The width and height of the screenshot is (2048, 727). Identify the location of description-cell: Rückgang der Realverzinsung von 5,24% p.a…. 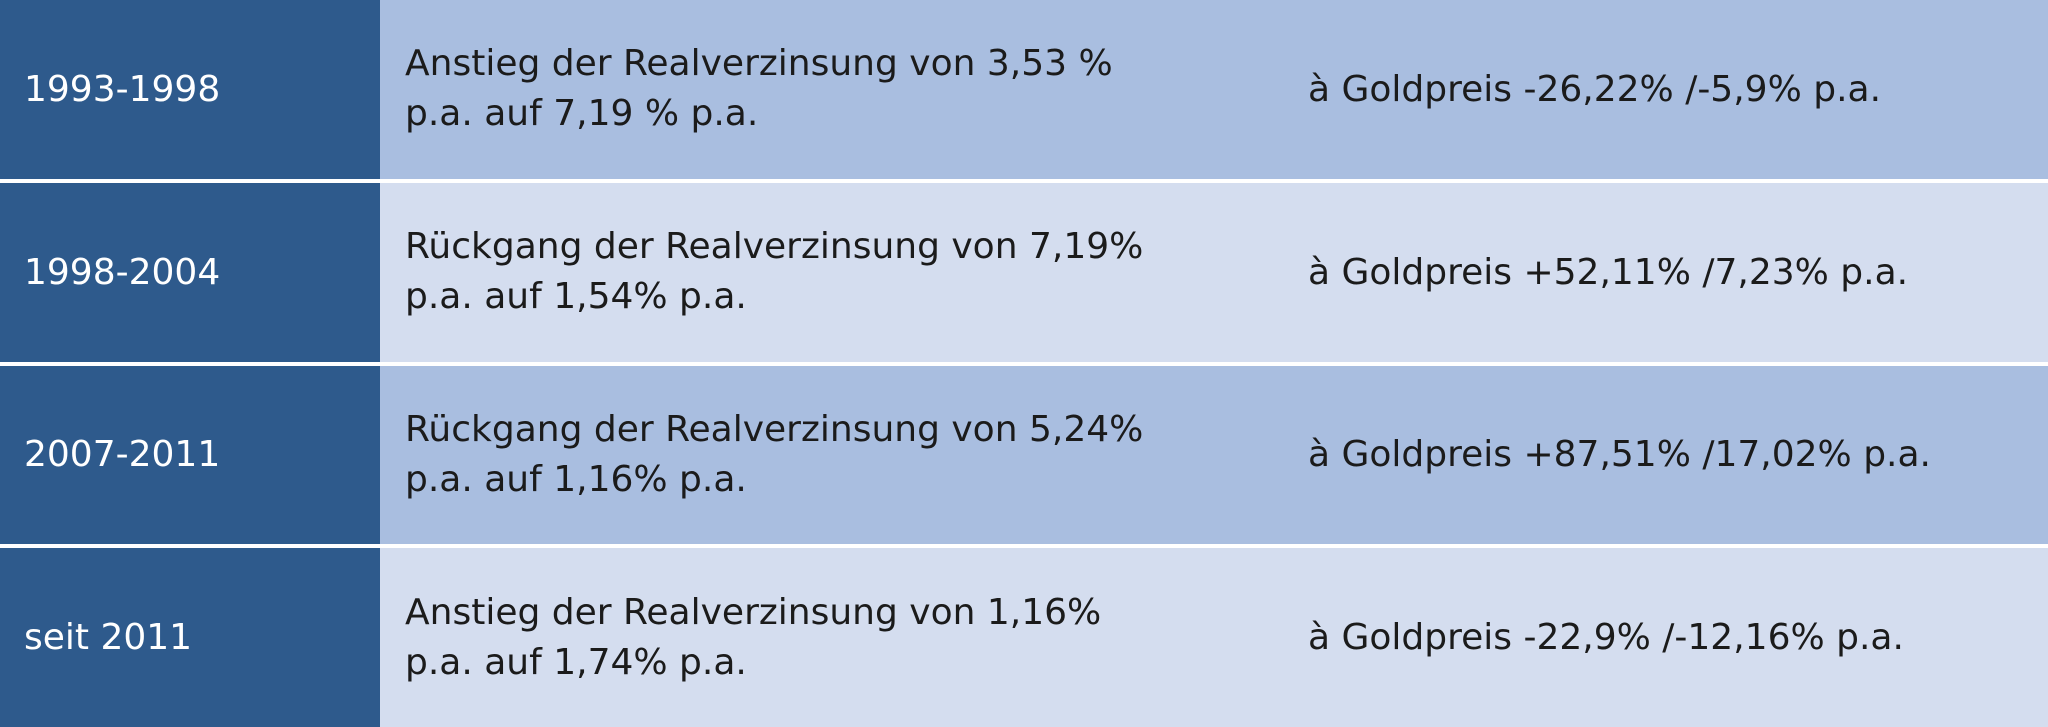
(835, 455).